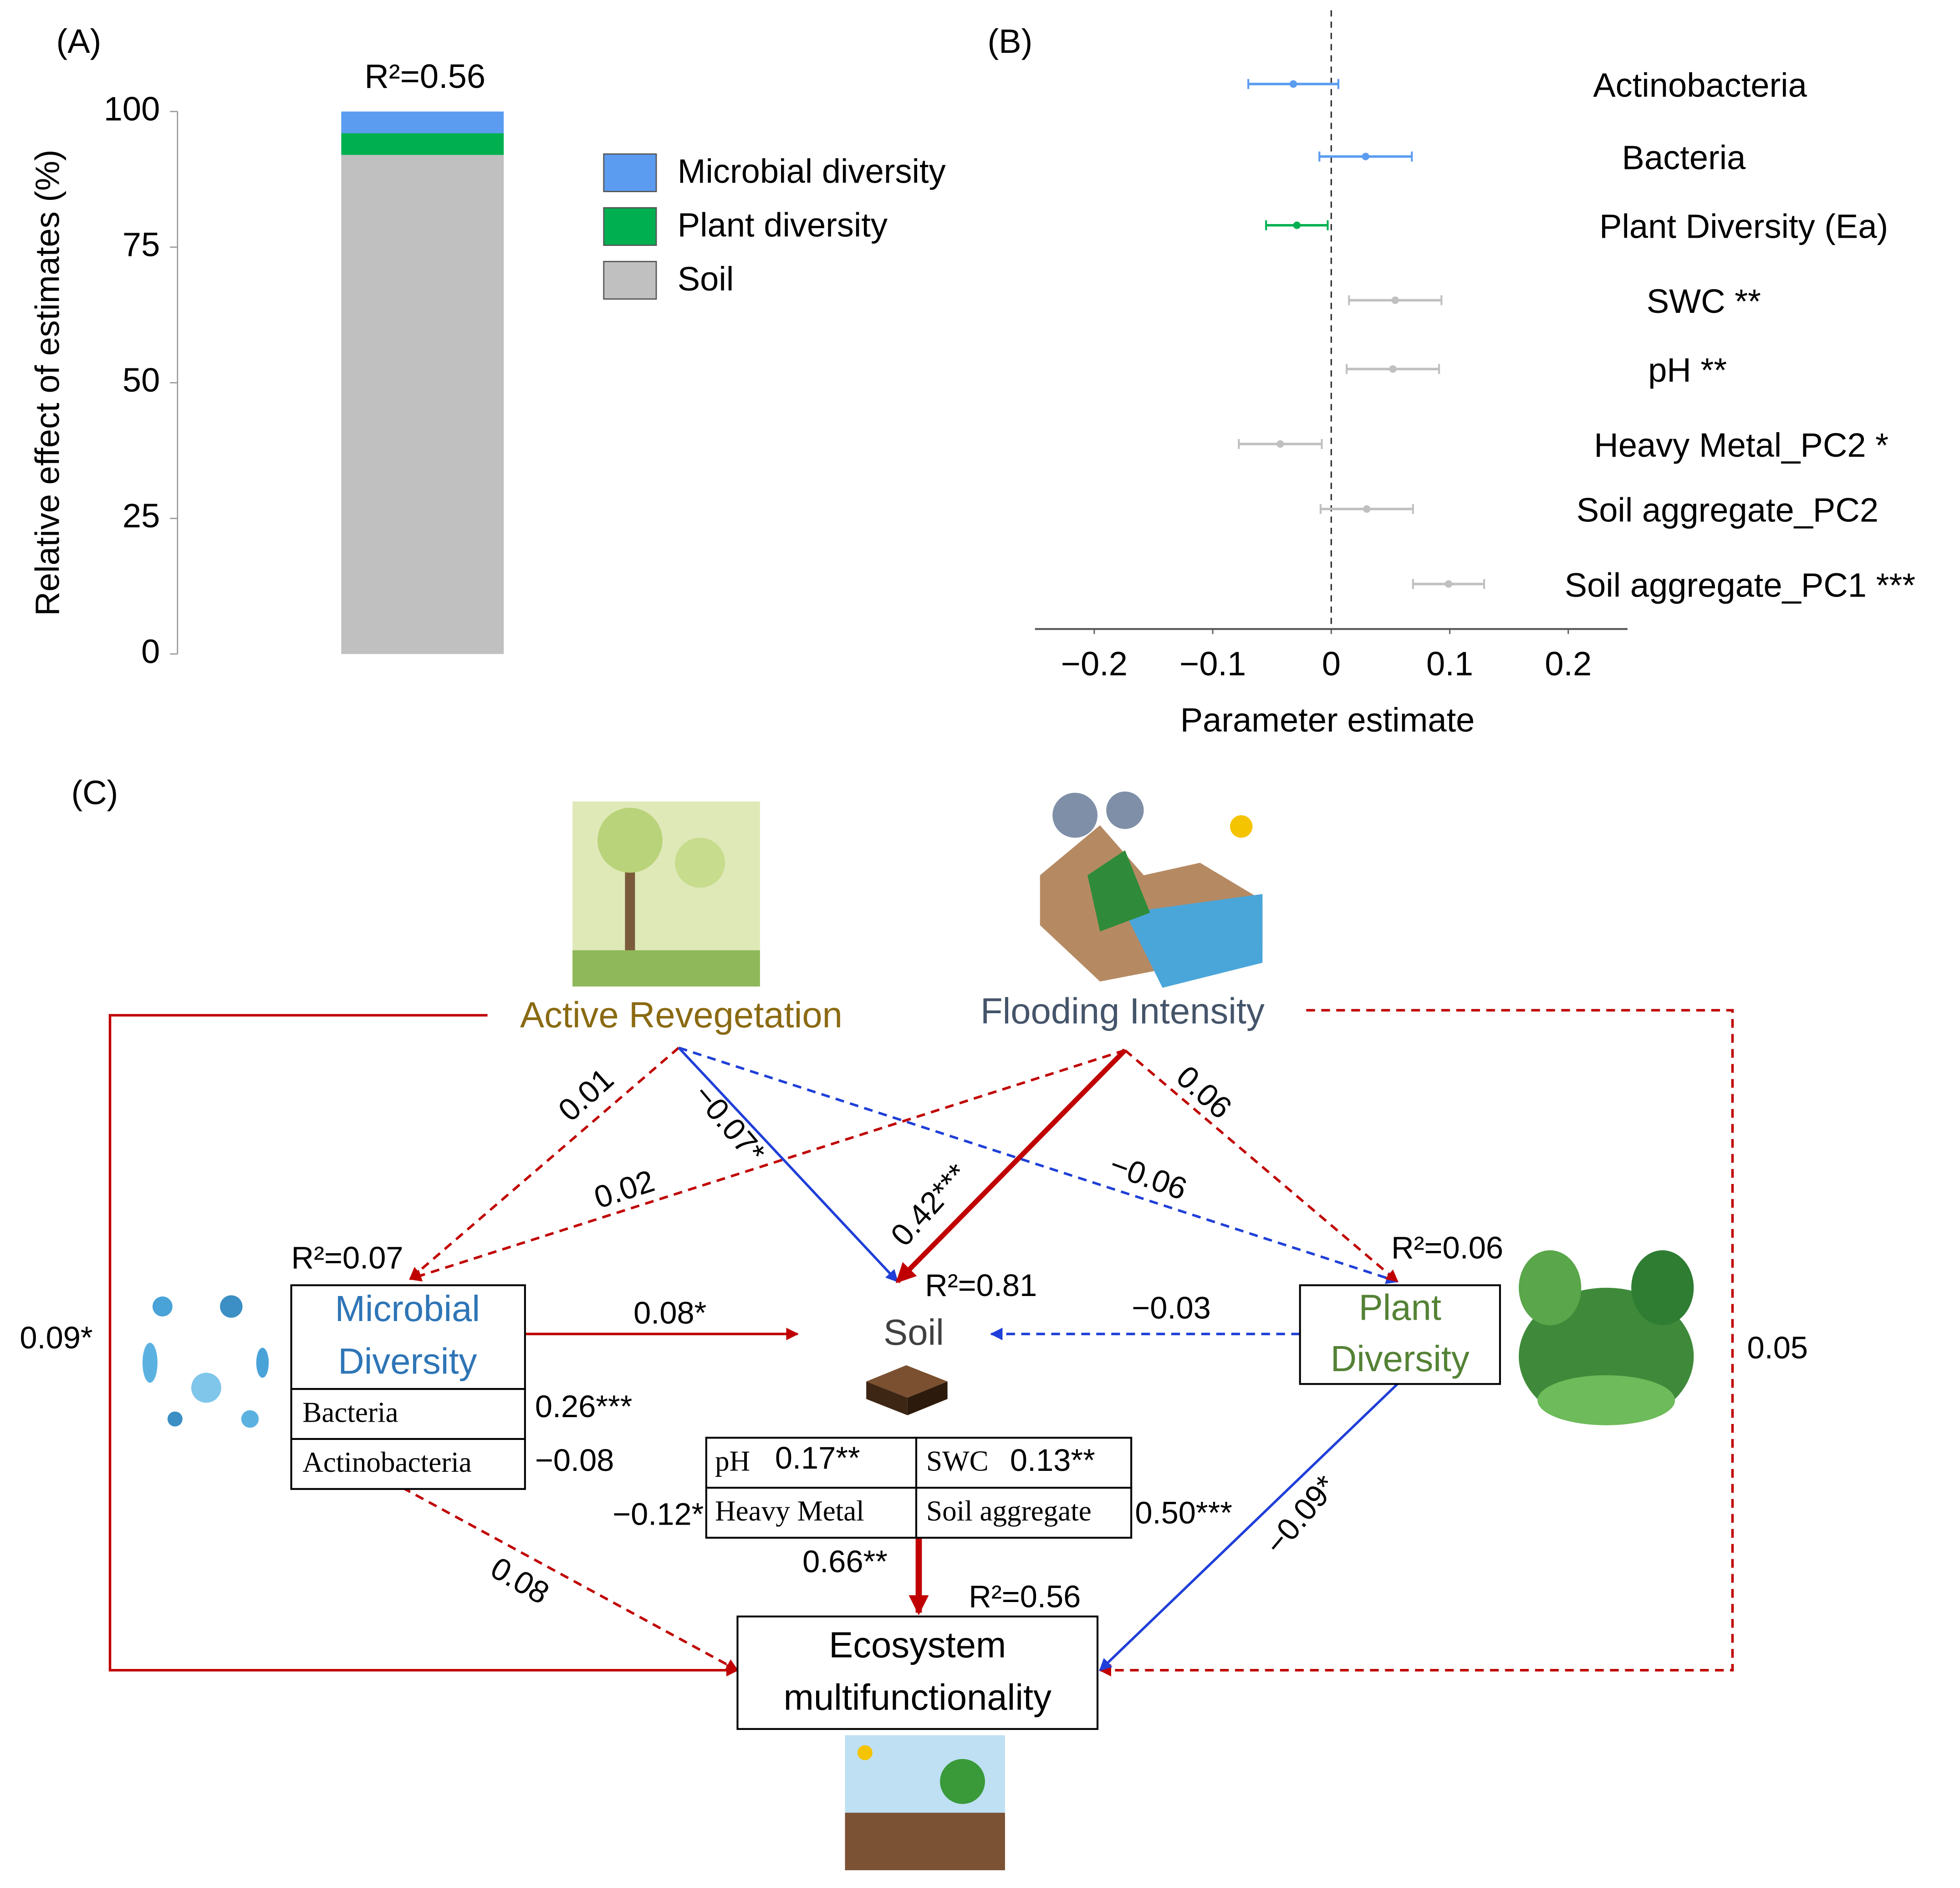 This screenshot has width=1960, height=1888. What do you see at coordinates (1778, 1347) in the screenshot?
I see `path-coefficient: 0.05` at bounding box center [1778, 1347].